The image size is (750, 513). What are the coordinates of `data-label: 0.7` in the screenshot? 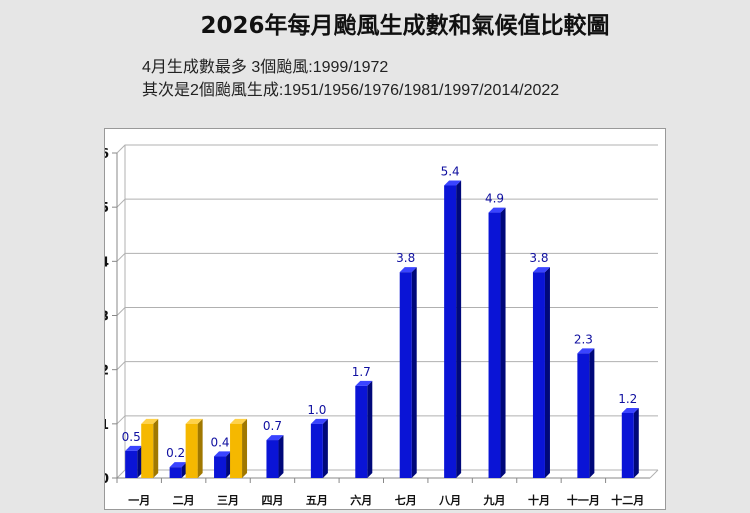 It's located at (272, 426).